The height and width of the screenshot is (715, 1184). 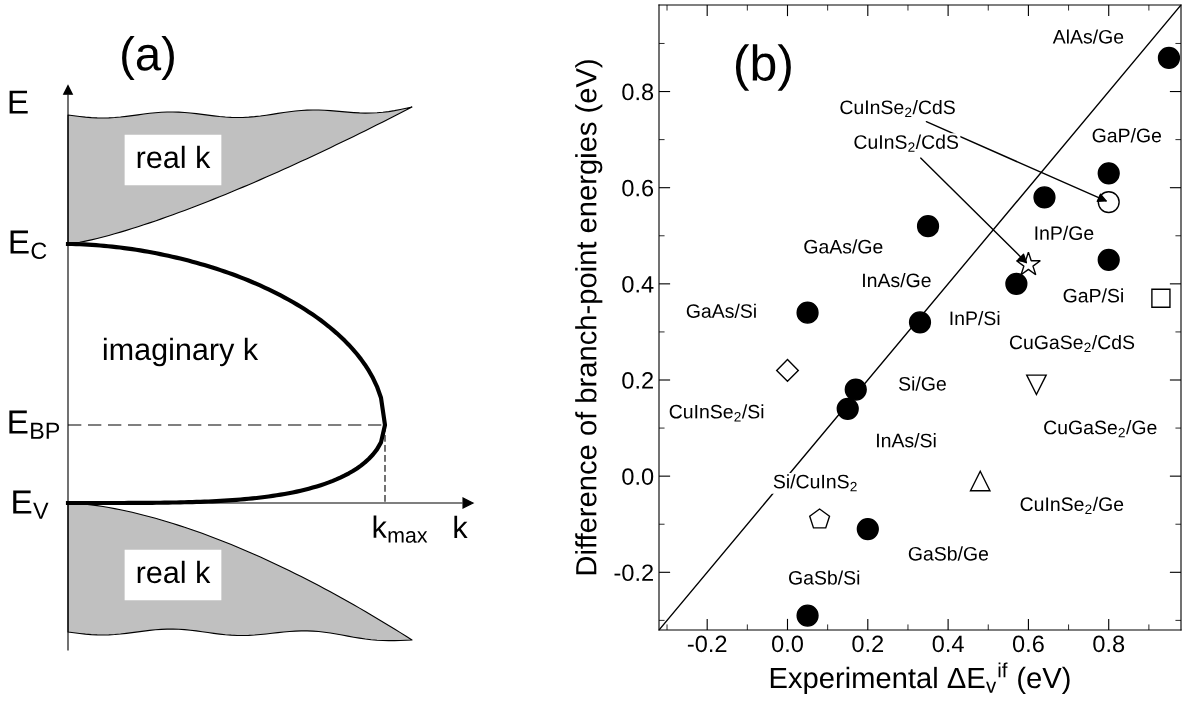 What do you see at coordinates (638, 476) in the screenshot?
I see `y-tick-label: 0.0` at bounding box center [638, 476].